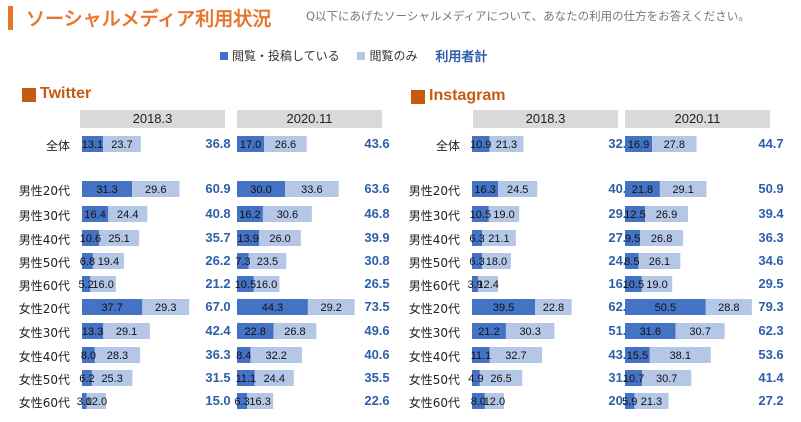 This screenshot has width=801, height=422. What do you see at coordinates (393, 56) in the screenshot?
I see `legend-label-view: 閲覧のみ` at bounding box center [393, 56].